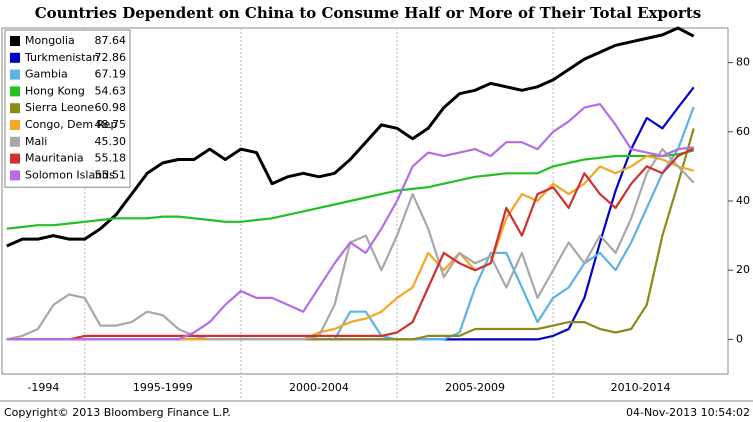 This screenshot has width=753, height=422. What do you see at coordinates (36, 141) in the screenshot?
I see `legend-label: Mali` at bounding box center [36, 141].